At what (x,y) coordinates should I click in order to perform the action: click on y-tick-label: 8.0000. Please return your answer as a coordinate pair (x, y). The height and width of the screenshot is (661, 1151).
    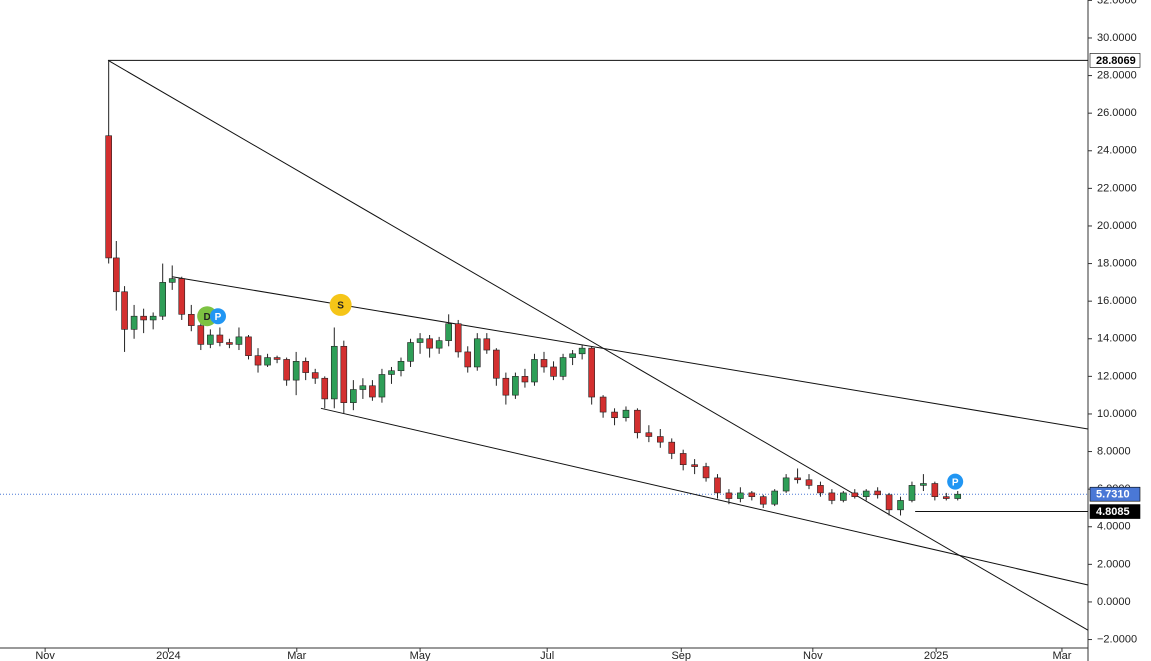
    Looking at the image, I should click on (1114, 451).